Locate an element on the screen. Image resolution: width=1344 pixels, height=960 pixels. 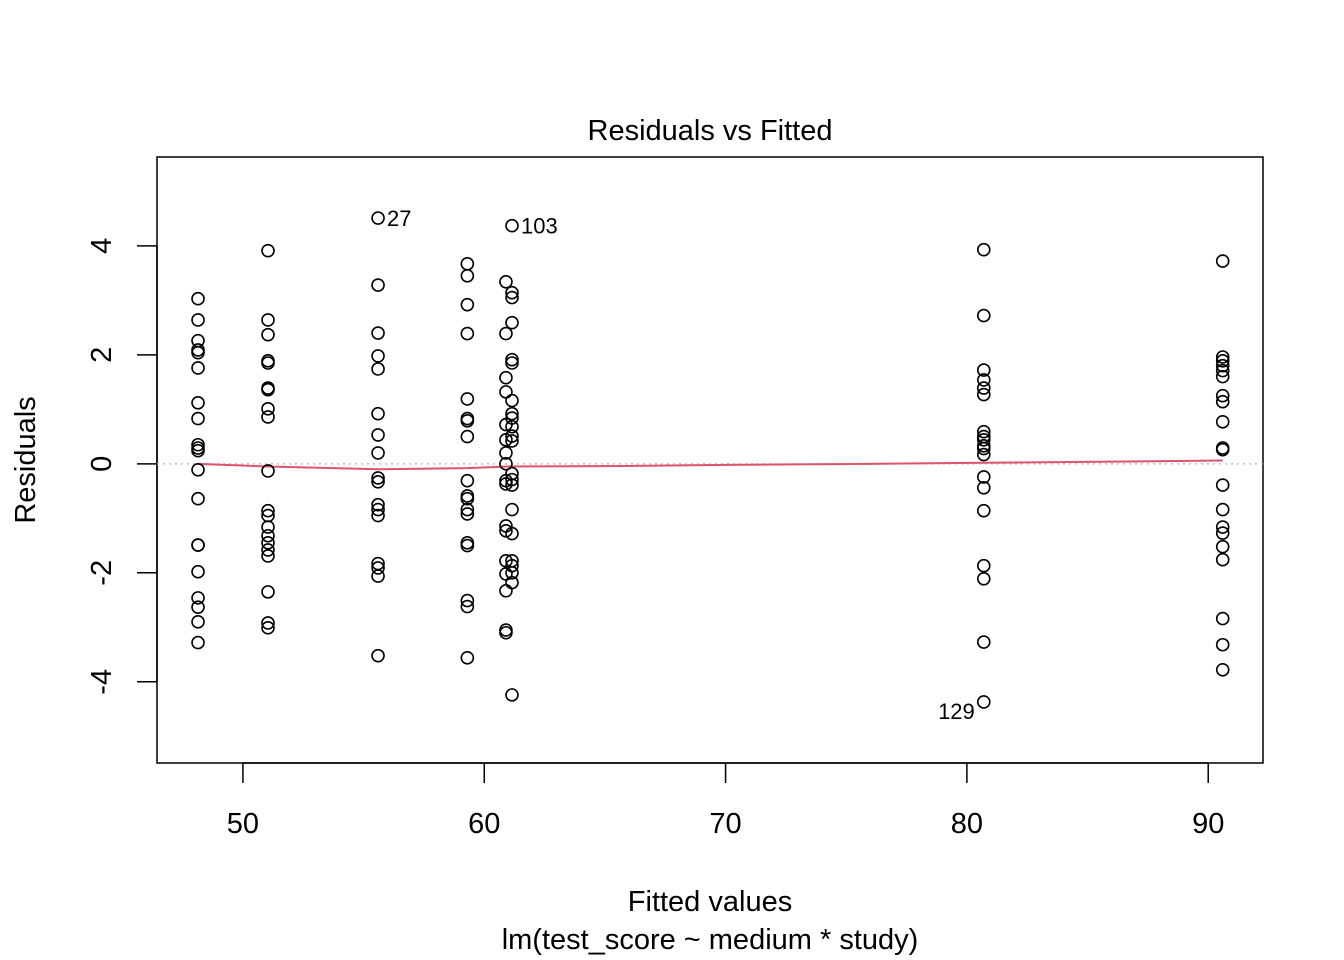
point-label: 129 is located at coordinates (956, 711).